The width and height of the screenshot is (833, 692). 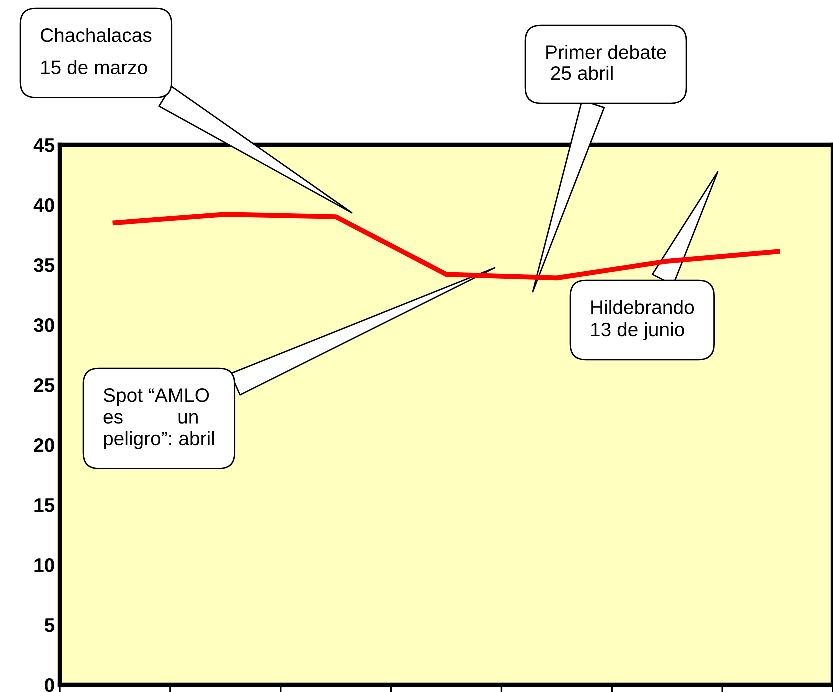 I want to click on y-tick-label: 30, so click(x=44, y=325).